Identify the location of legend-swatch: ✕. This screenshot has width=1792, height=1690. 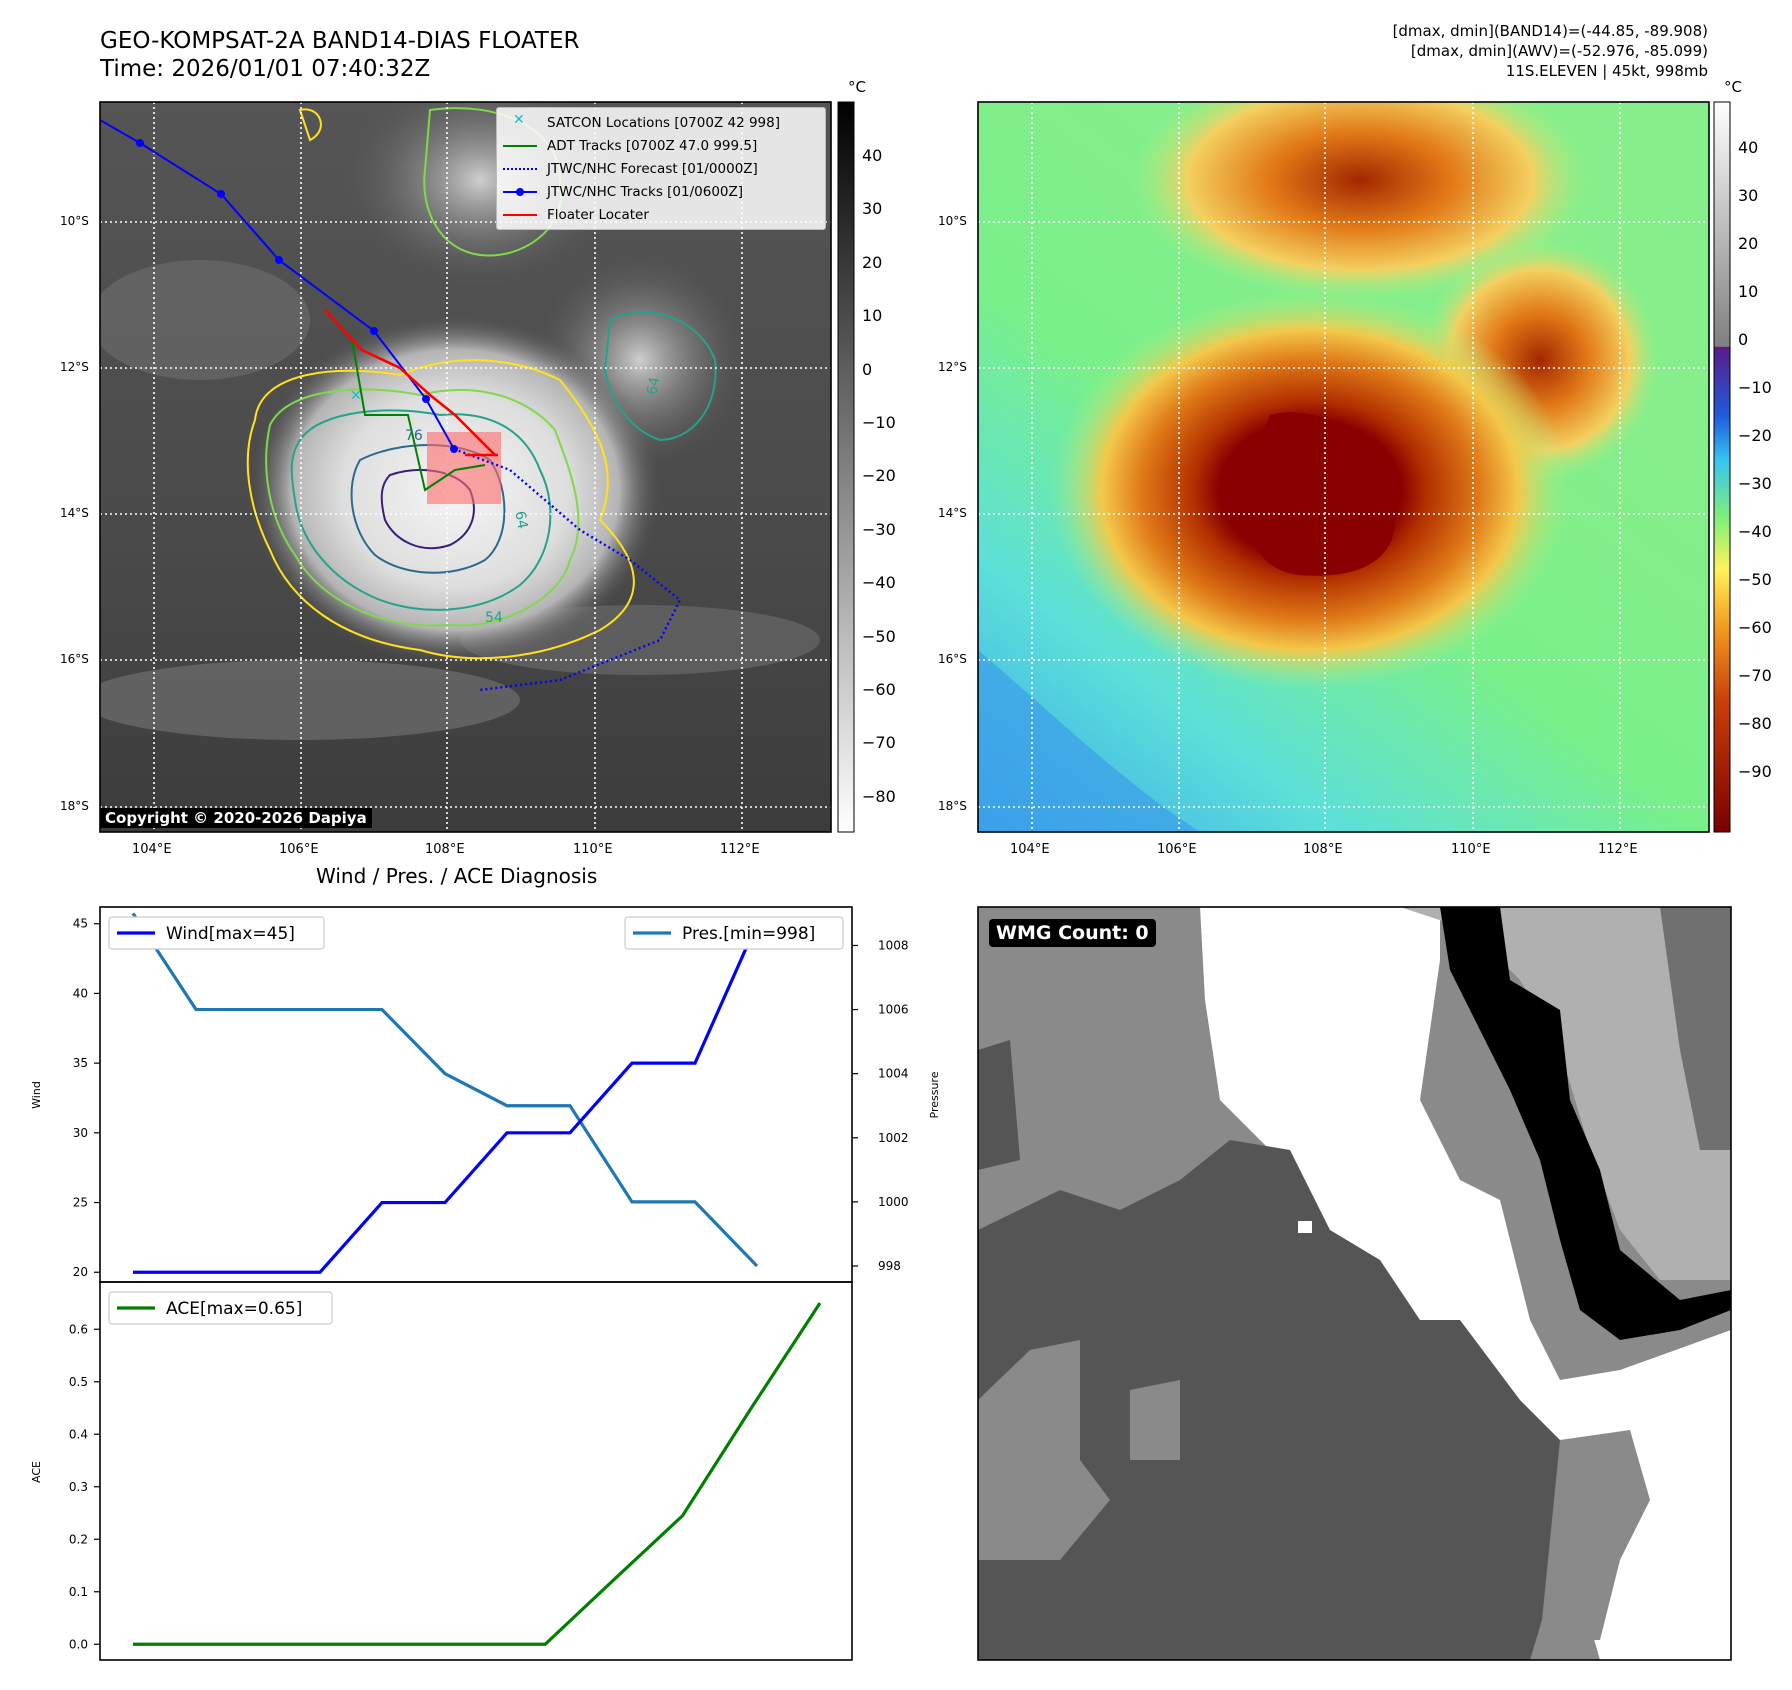
(519, 120).